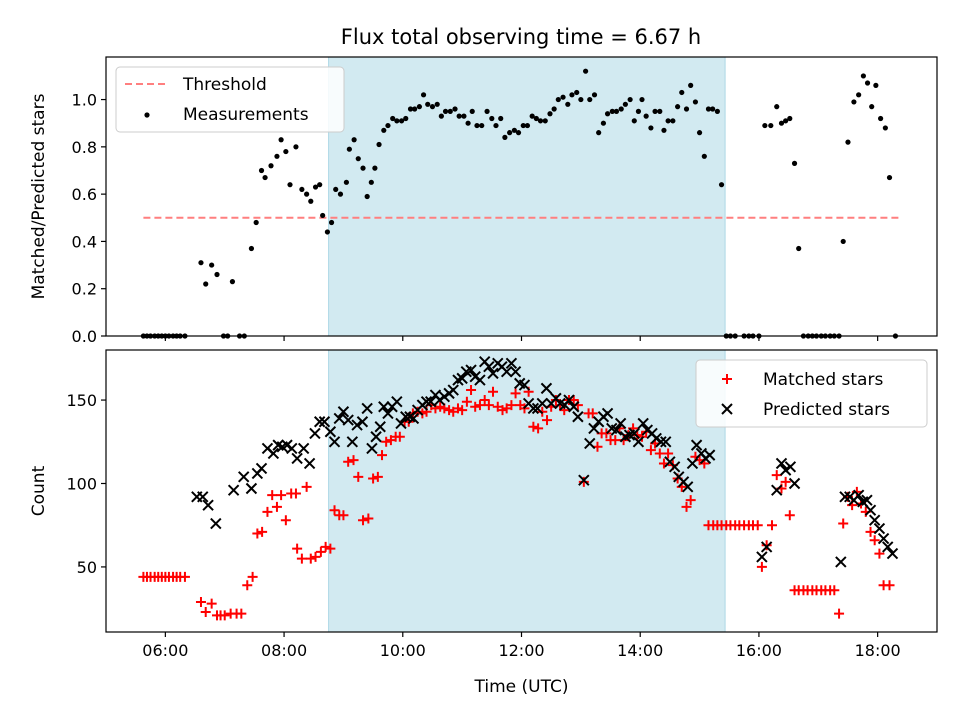  Describe the element at coordinates (224, 85) in the screenshot. I see `legend-label: Threshold` at that location.